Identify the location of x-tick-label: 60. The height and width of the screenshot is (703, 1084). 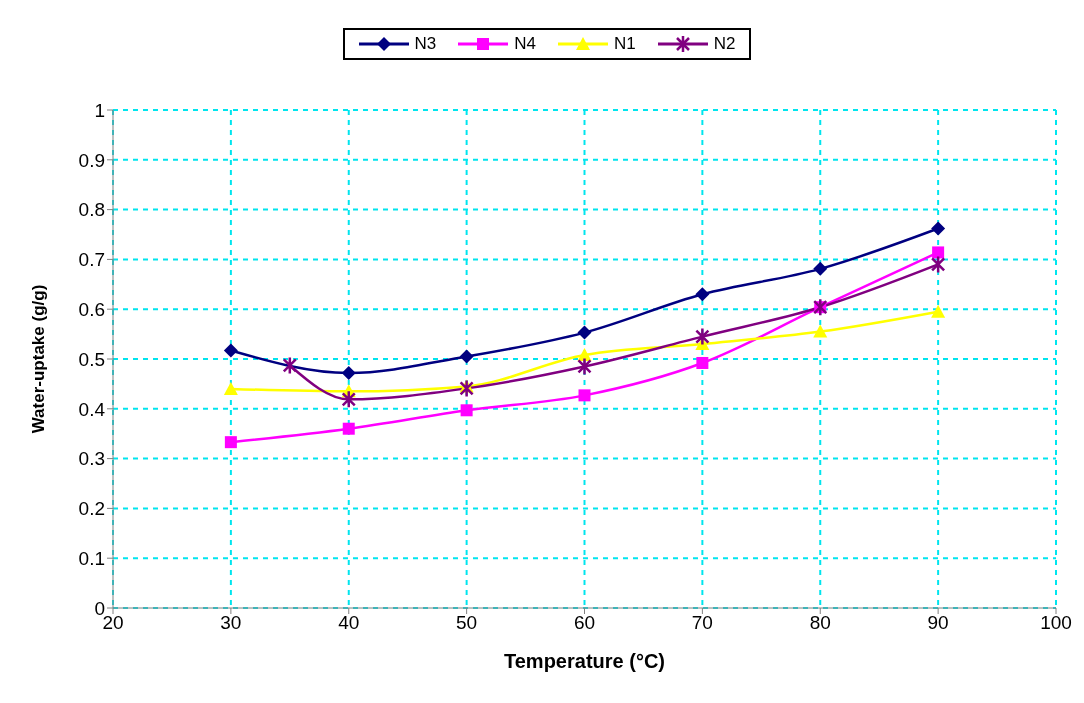
(584, 623).